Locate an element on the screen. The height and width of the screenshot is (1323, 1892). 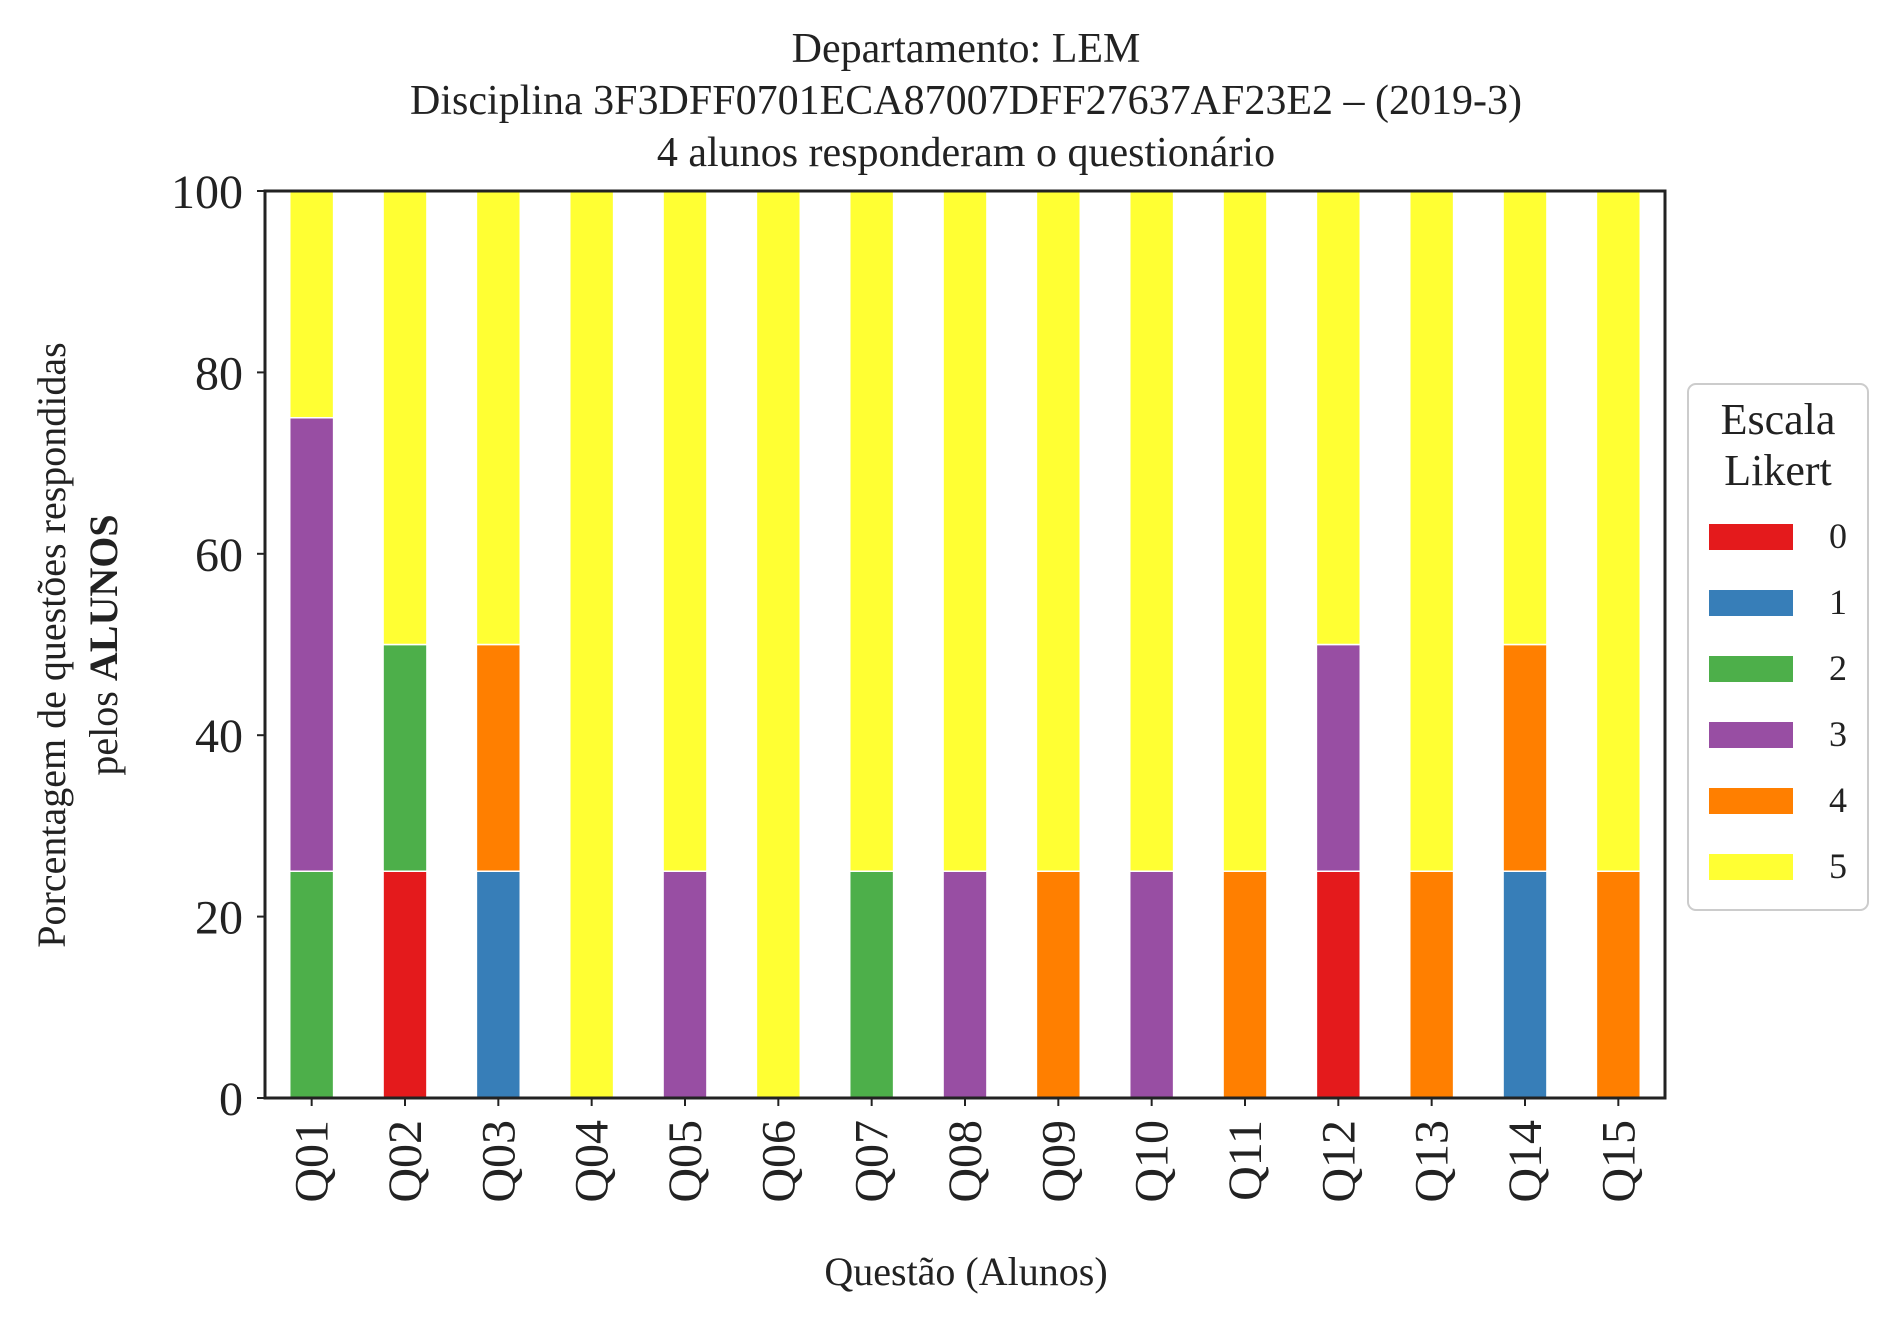
x-tick-label-Q13: Q13 is located at coordinates (1432, 1161).